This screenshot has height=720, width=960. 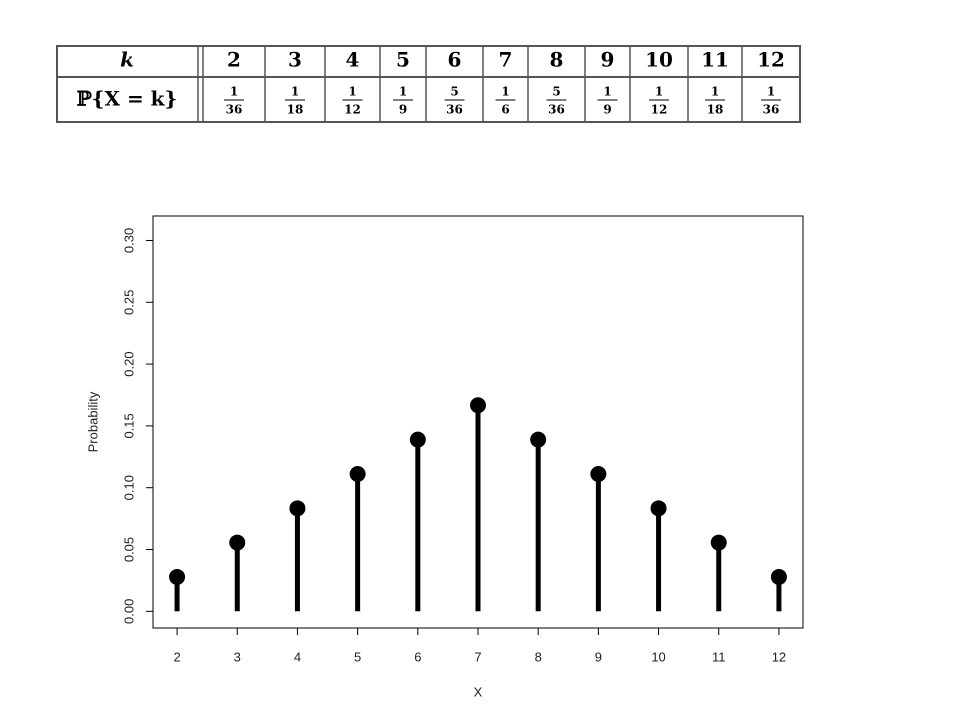 What do you see at coordinates (353, 60) in the screenshot?
I see `table-cell: 4` at bounding box center [353, 60].